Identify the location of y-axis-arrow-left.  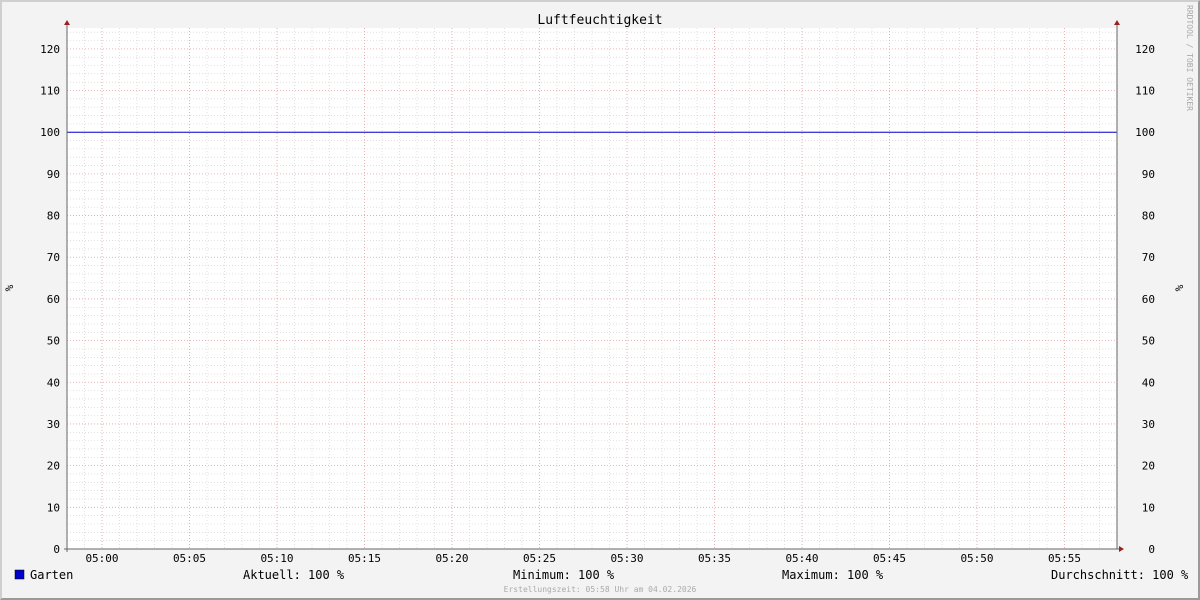
(67, 22).